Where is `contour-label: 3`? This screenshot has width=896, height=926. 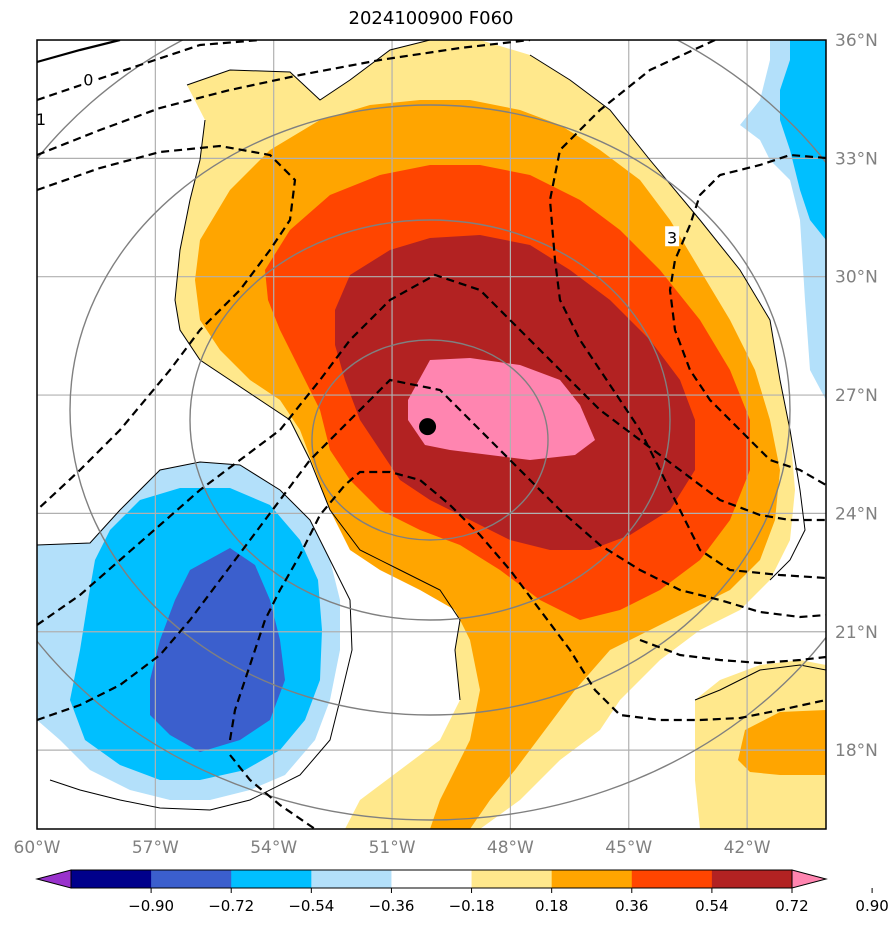
contour-label: 3 is located at coordinates (672, 237).